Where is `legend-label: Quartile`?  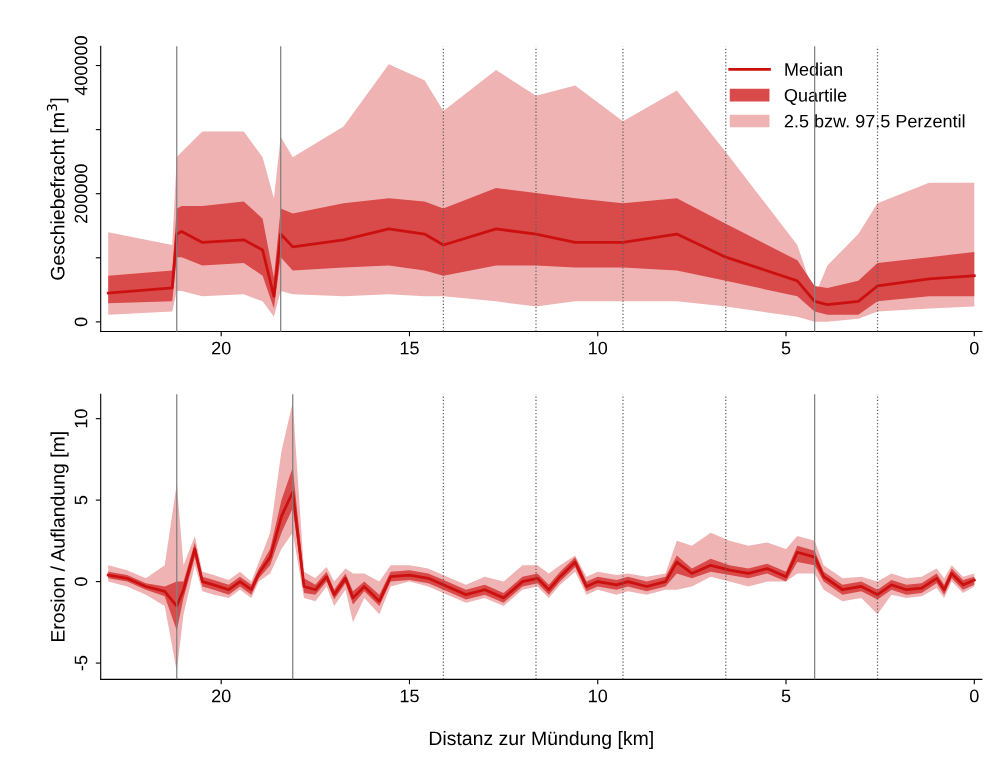 legend-label: Quartile is located at coordinates (815, 96).